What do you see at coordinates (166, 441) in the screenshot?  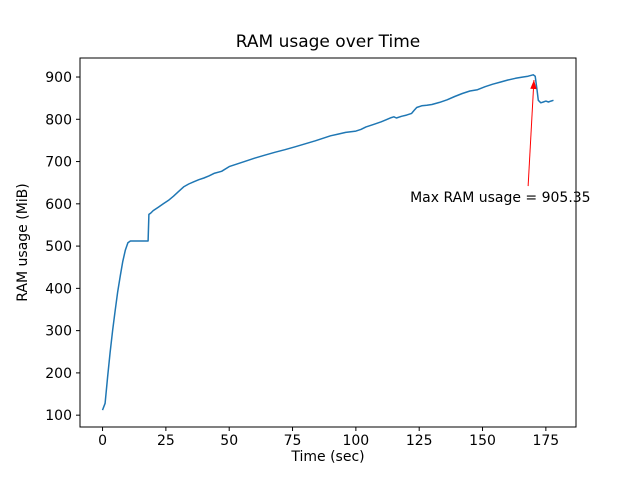 I see `x-tick-label: 25` at bounding box center [166, 441].